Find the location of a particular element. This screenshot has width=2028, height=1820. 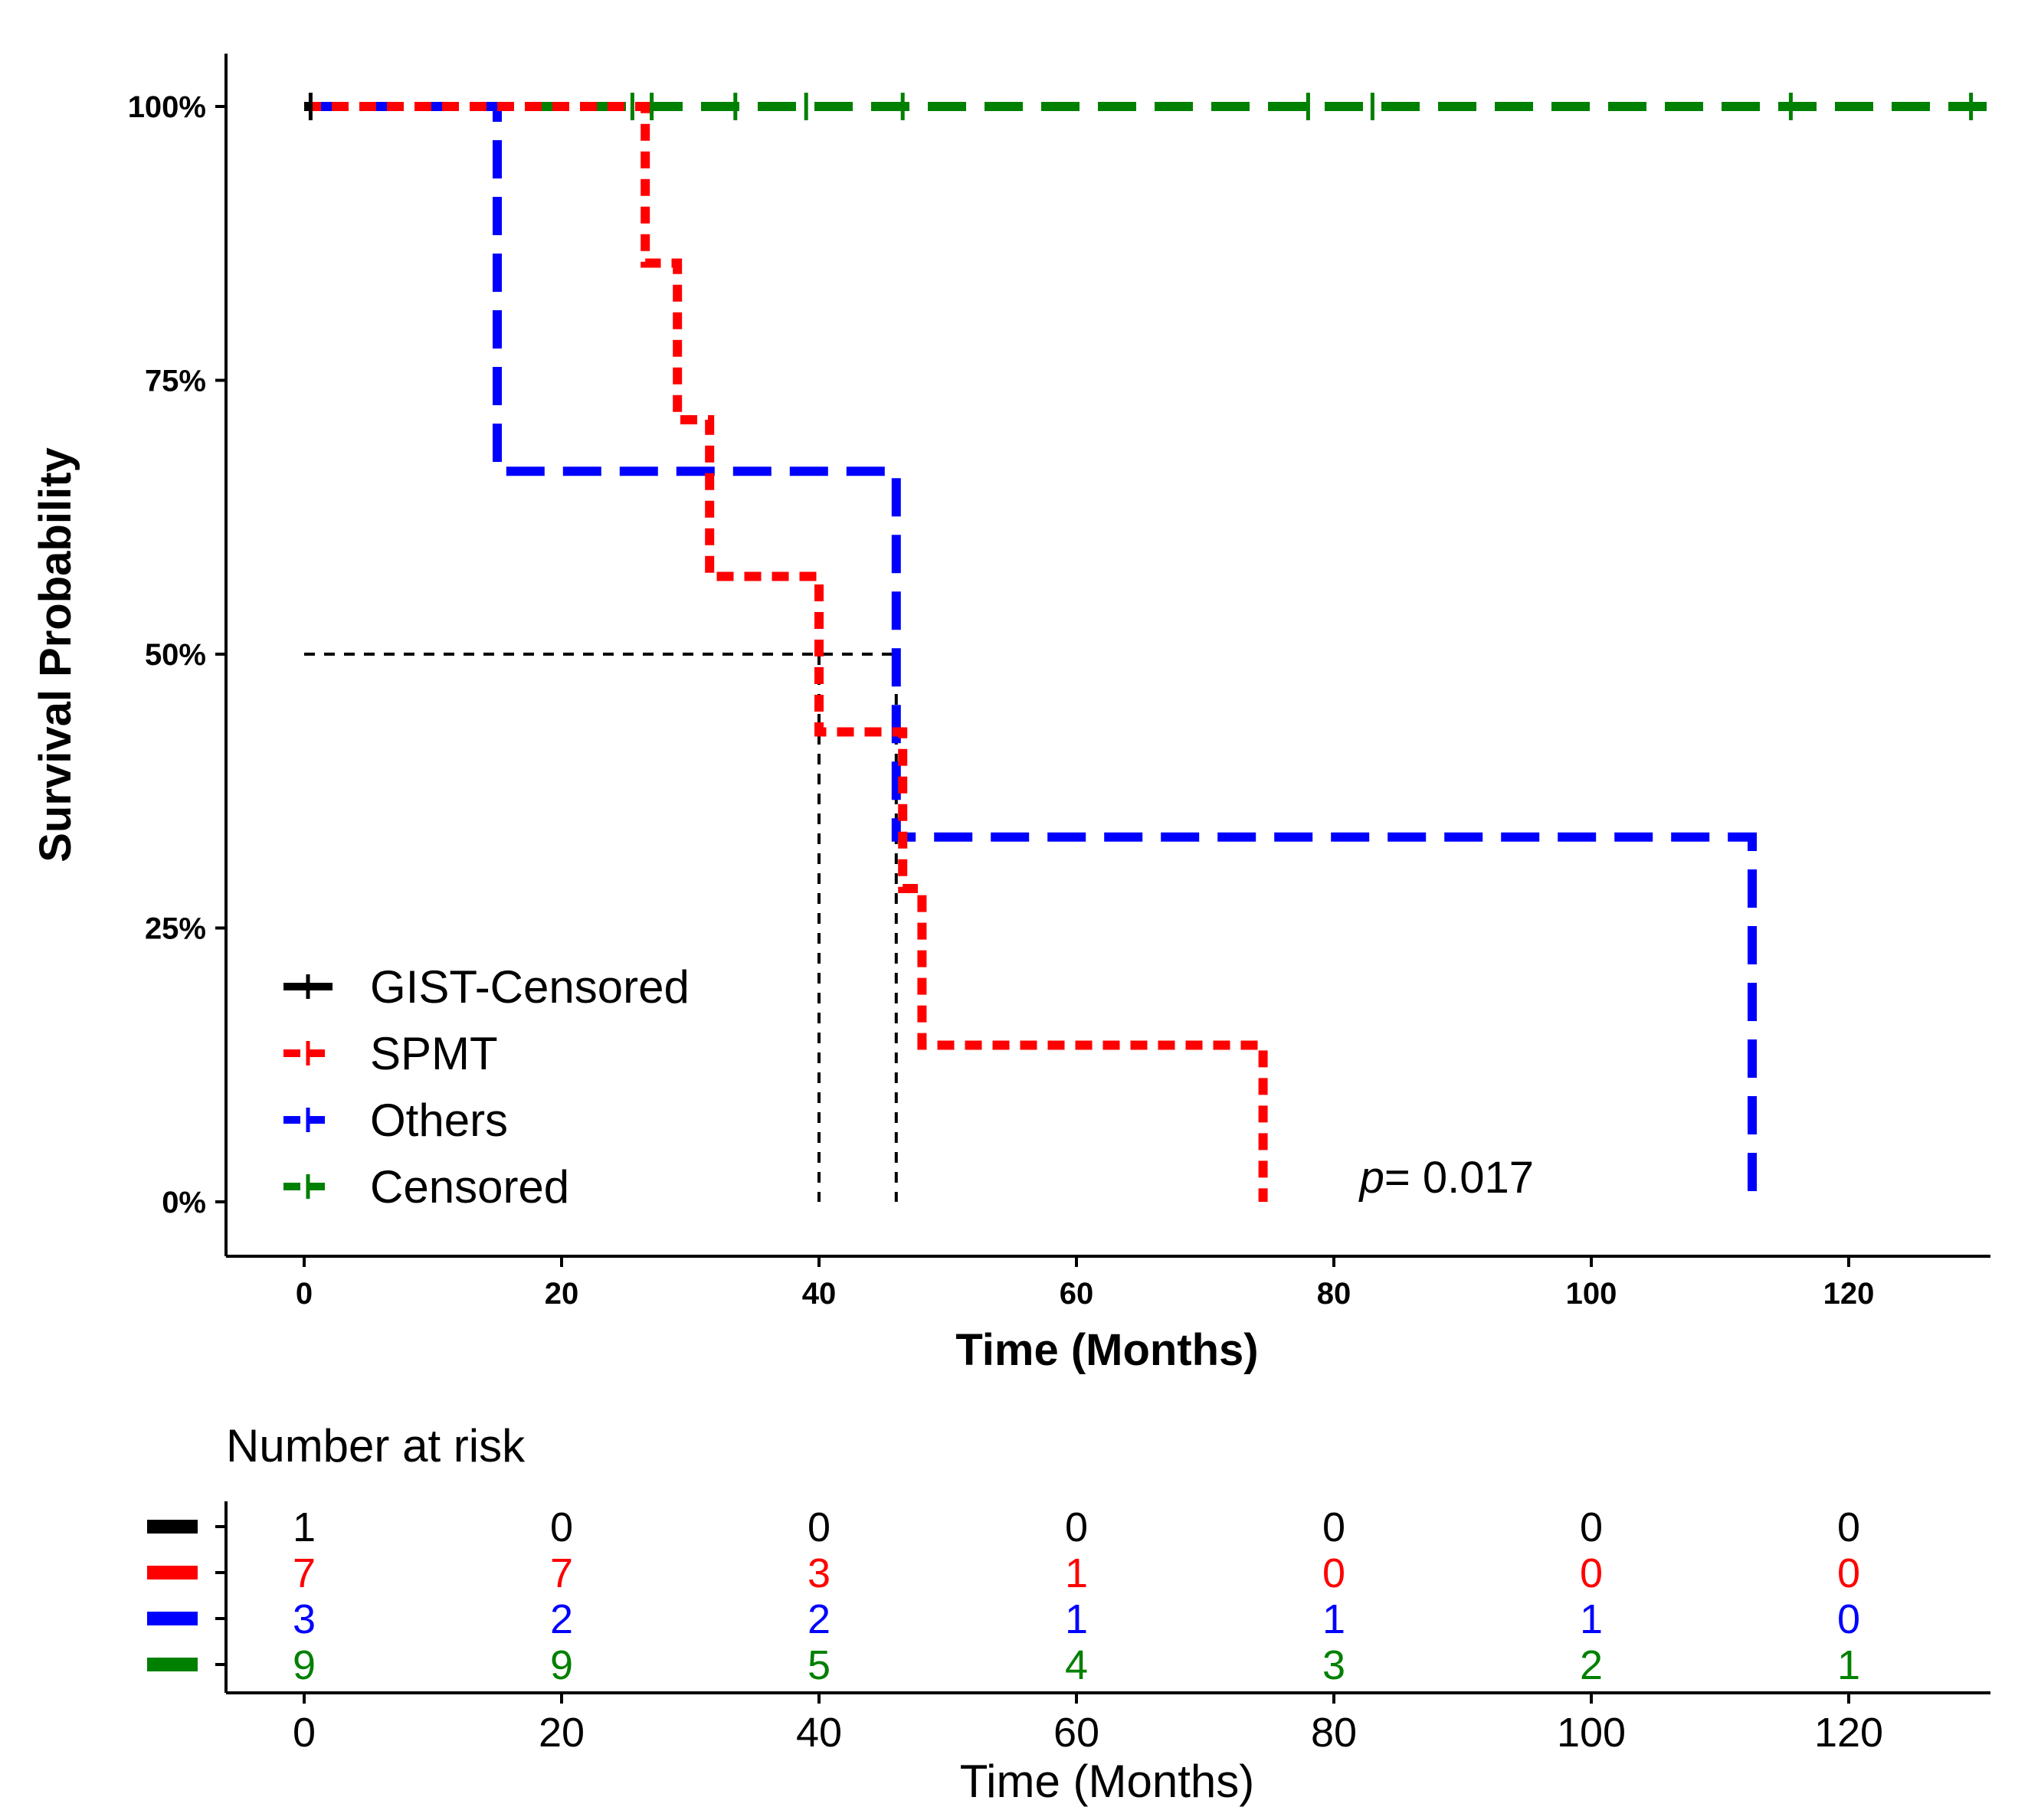

legend-item: Others is located at coordinates (395, 1120).